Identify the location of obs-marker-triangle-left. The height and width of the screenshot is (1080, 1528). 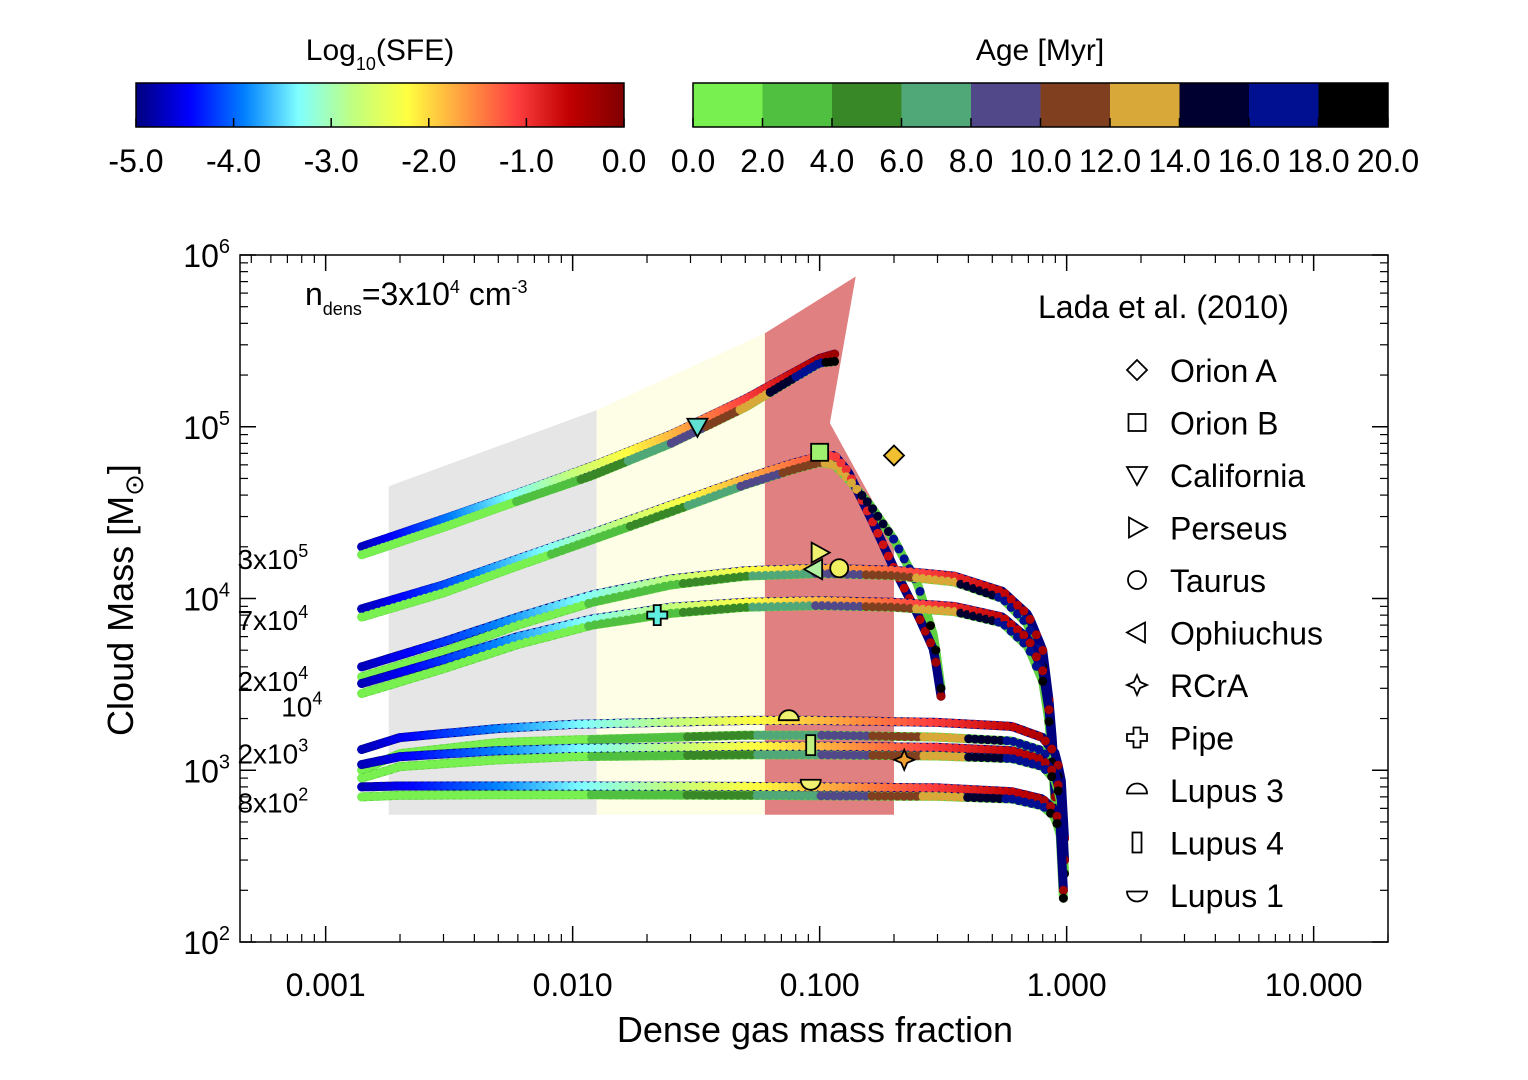
(813, 569).